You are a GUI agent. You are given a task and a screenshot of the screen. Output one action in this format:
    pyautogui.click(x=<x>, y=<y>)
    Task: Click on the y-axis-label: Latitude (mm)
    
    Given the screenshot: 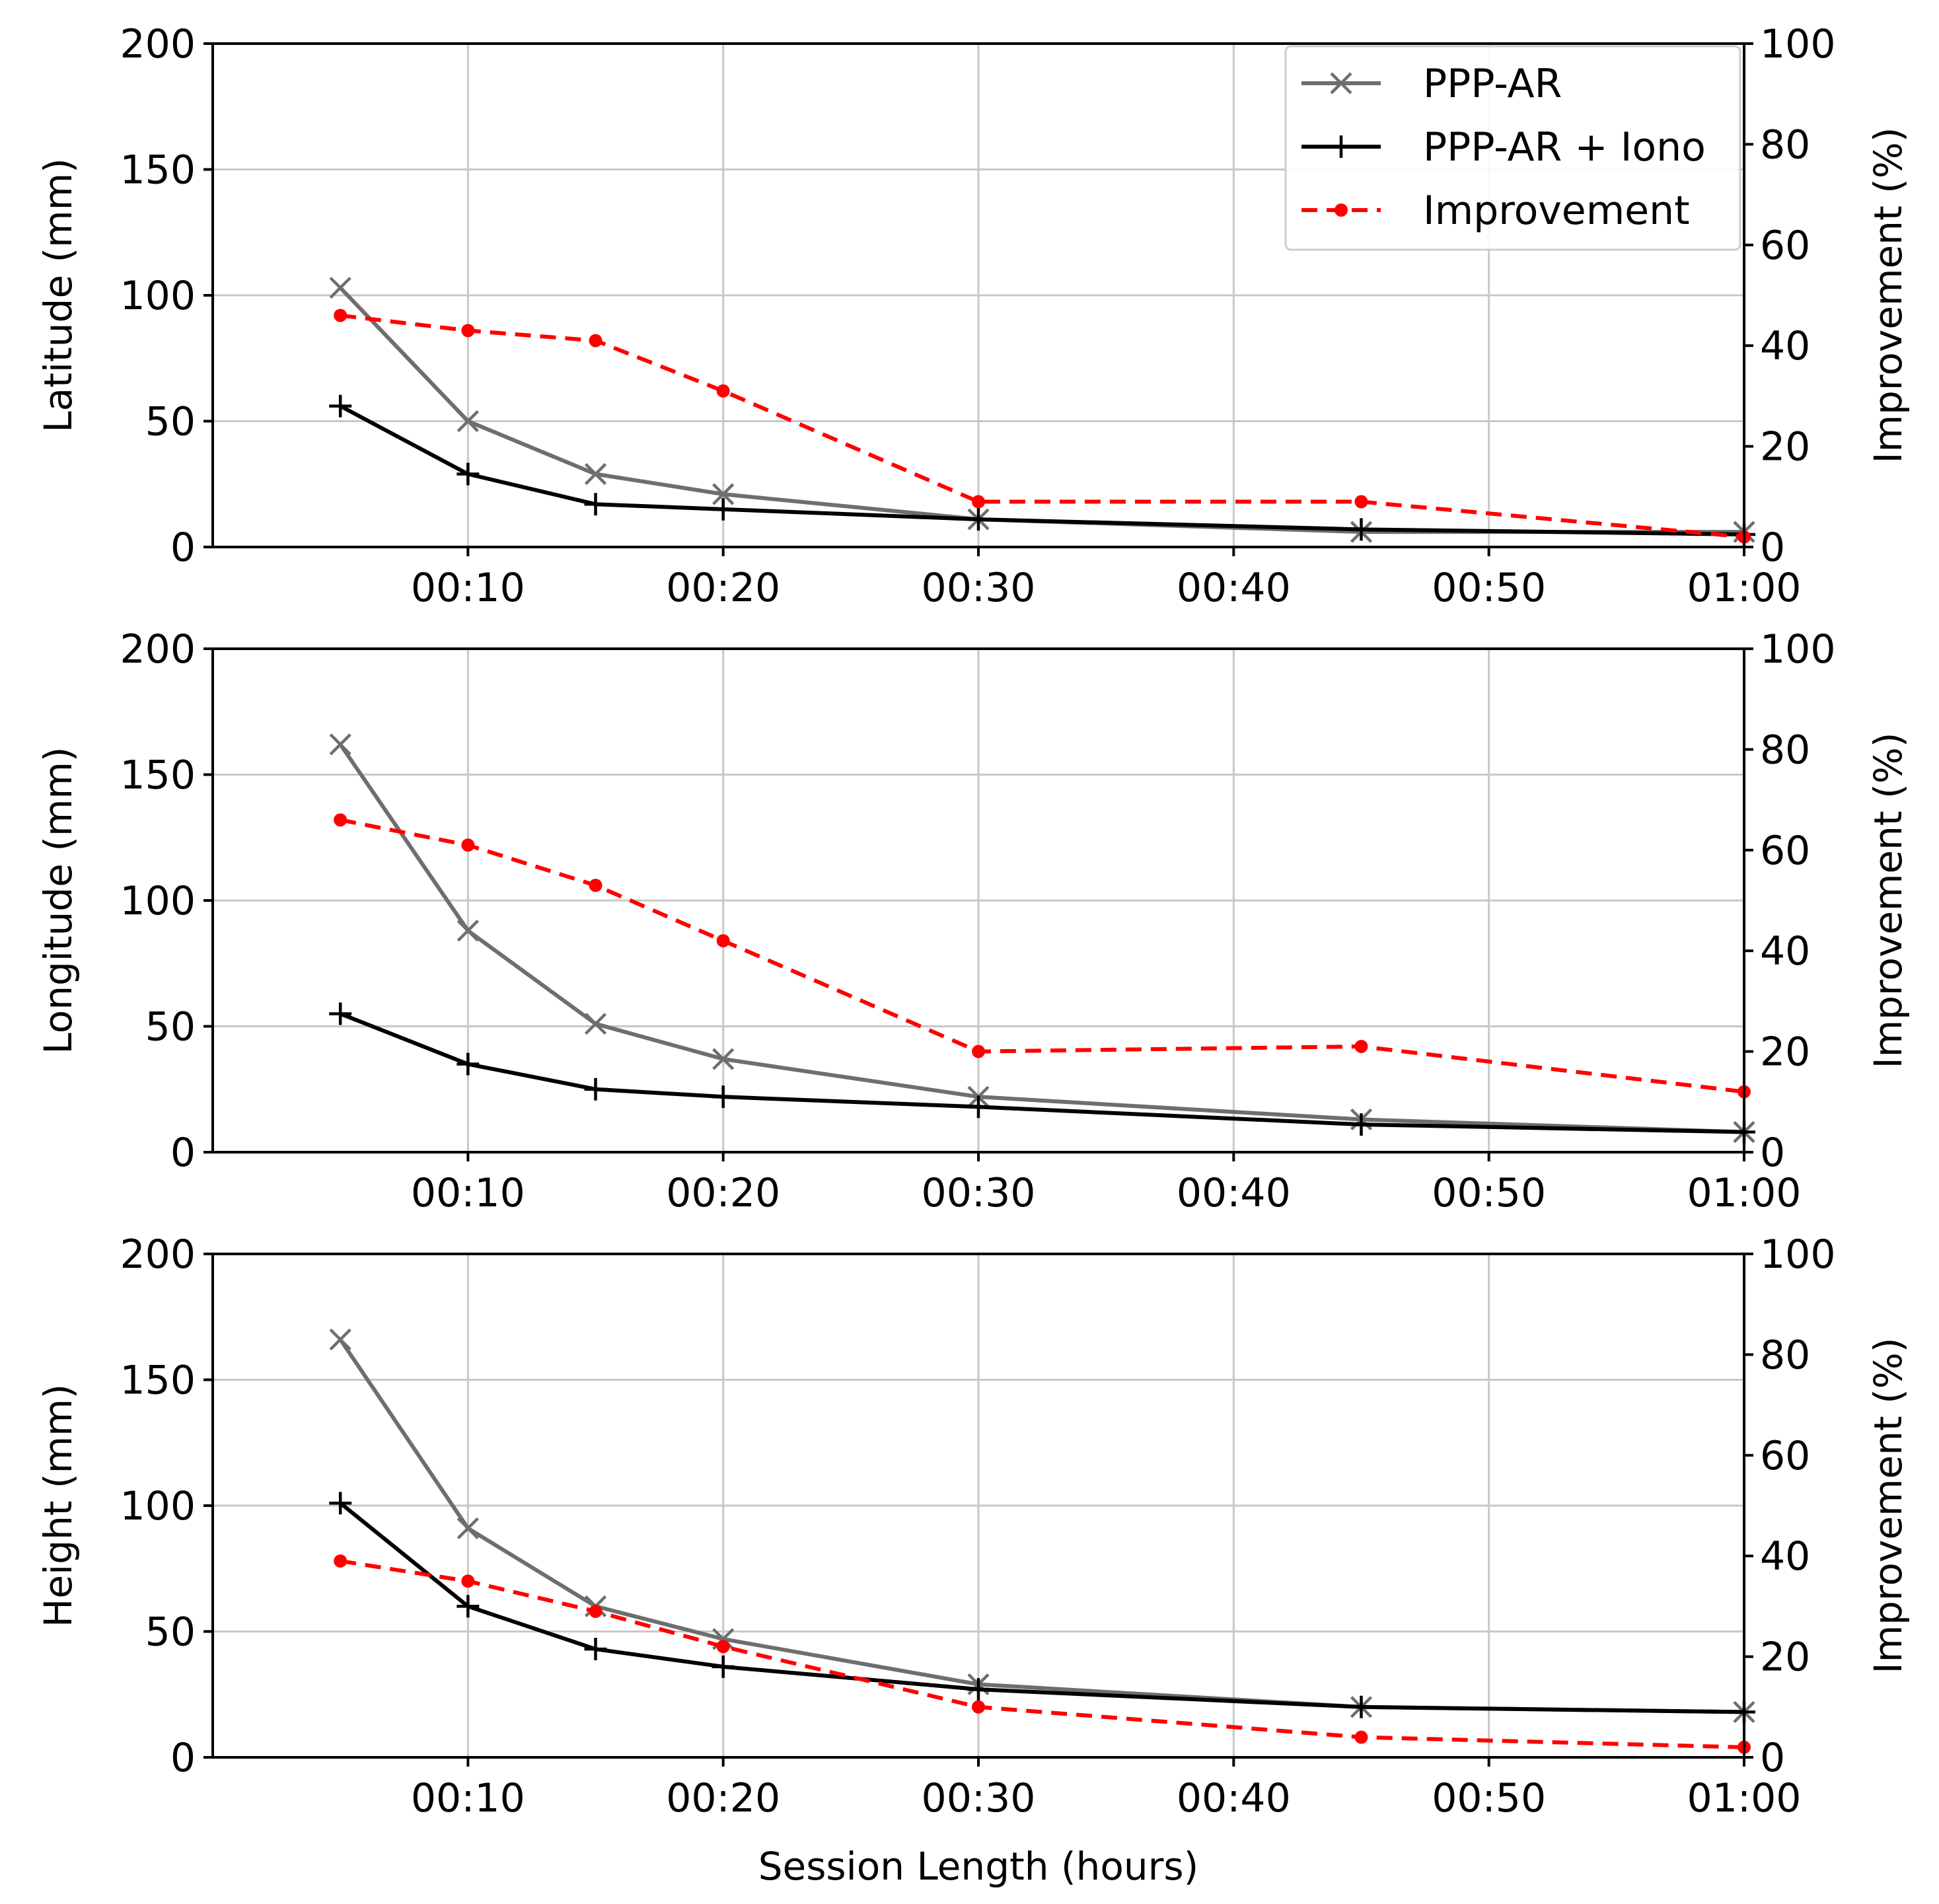 What is the action you would take?
    pyautogui.click(x=58, y=295)
    